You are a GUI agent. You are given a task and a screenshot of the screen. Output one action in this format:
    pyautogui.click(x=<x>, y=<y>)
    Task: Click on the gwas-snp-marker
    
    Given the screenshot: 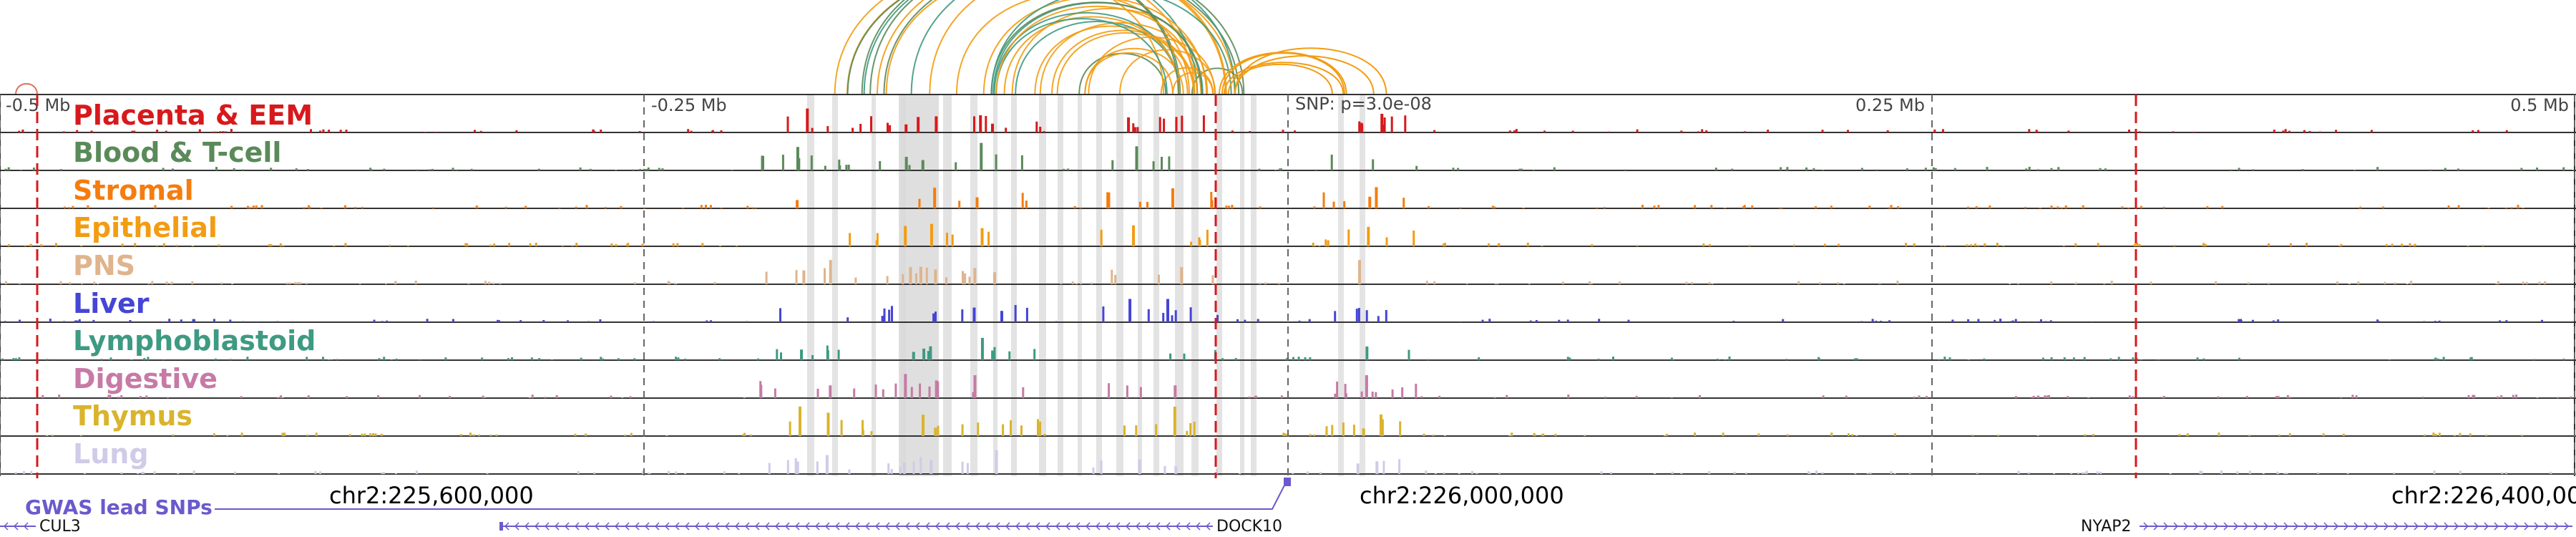 What is the action you would take?
    pyautogui.click(x=1287, y=482)
    